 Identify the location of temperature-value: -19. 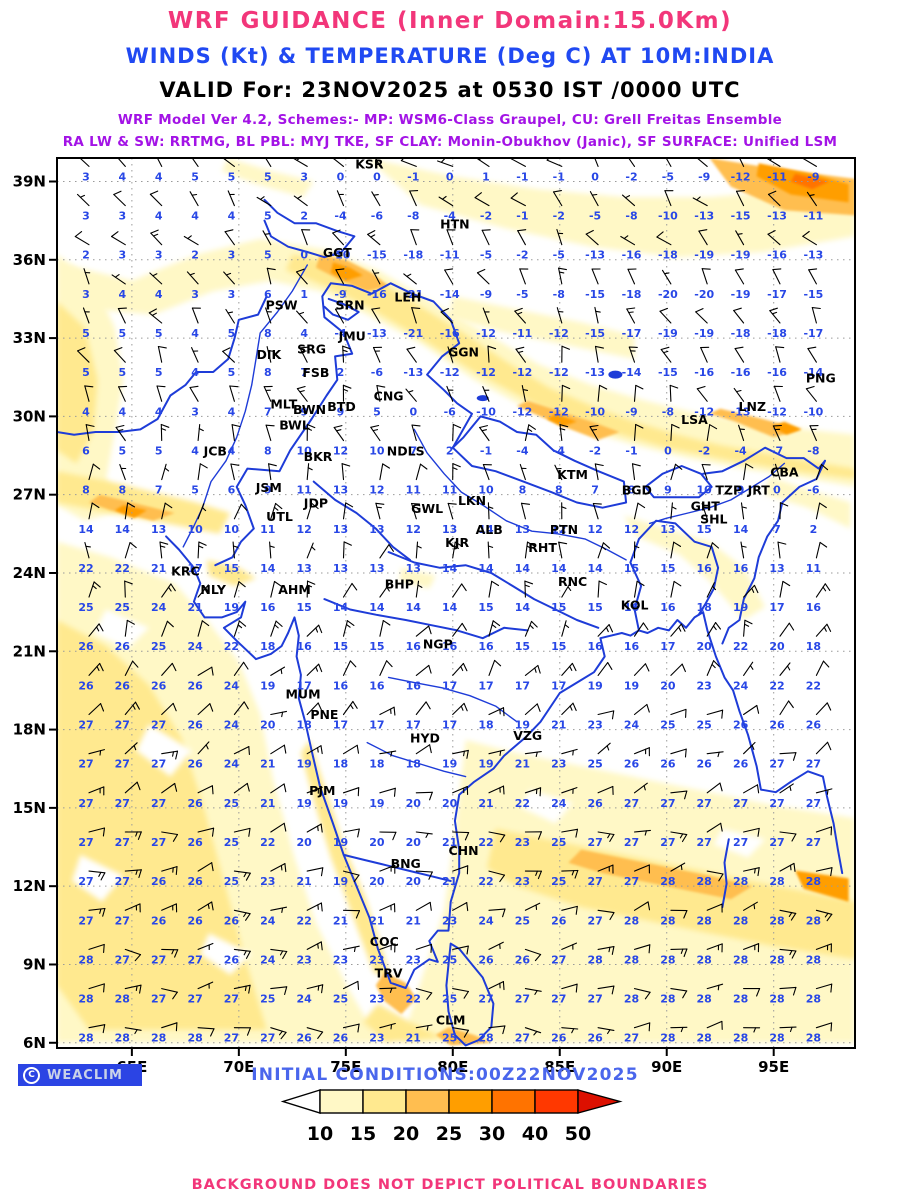
(704, 255).